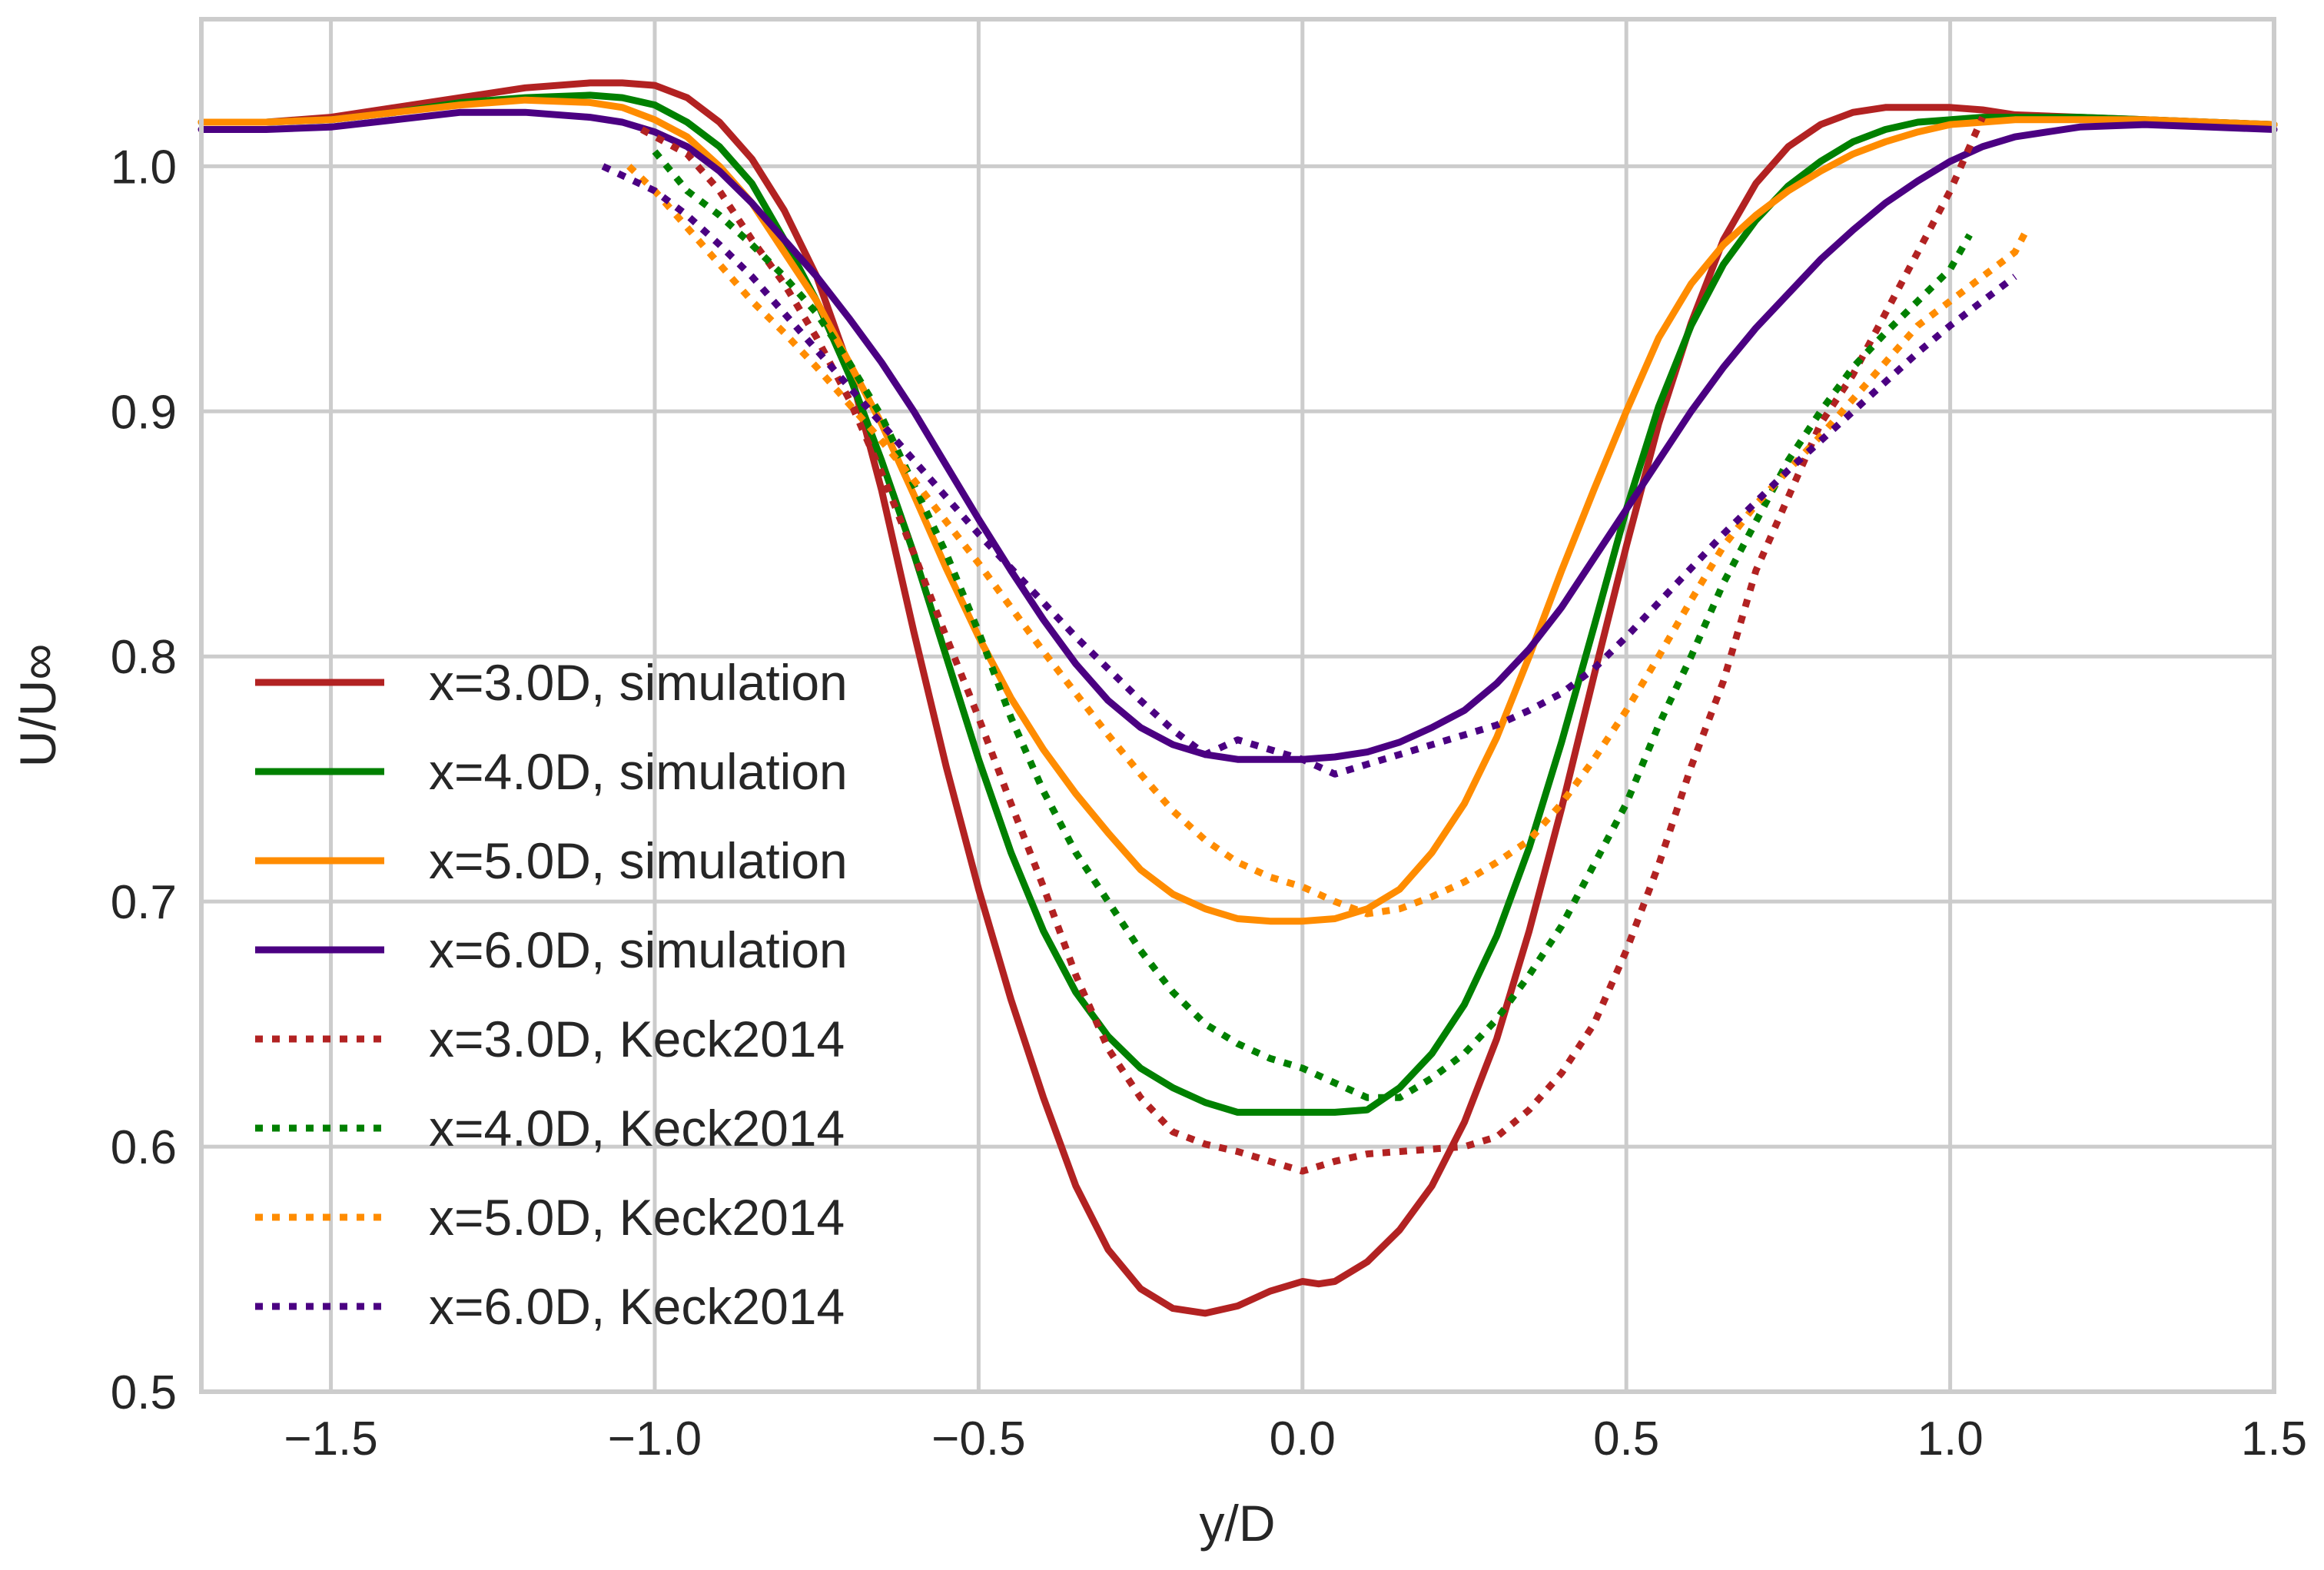 The image size is (2324, 1570). I want to click on legend-label: x=5.0D, Keck2014, so click(637, 1217).